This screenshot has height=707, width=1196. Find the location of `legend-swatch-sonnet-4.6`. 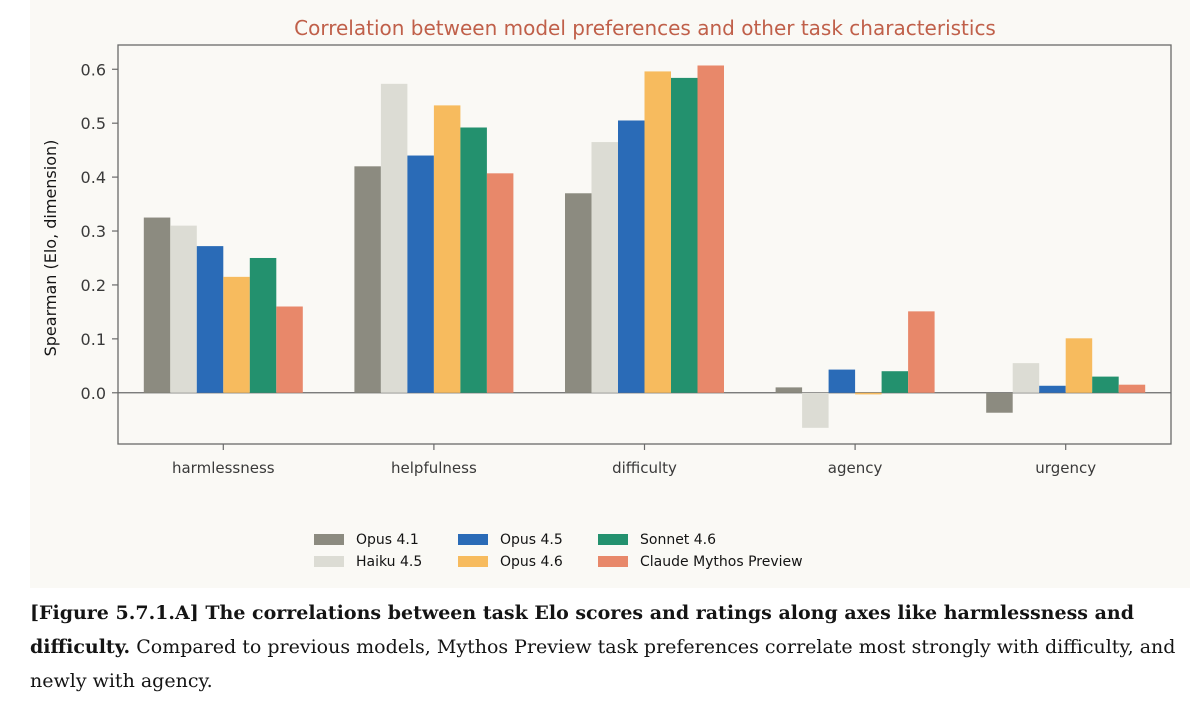

legend-swatch-sonnet-4.6 is located at coordinates (613, 539).